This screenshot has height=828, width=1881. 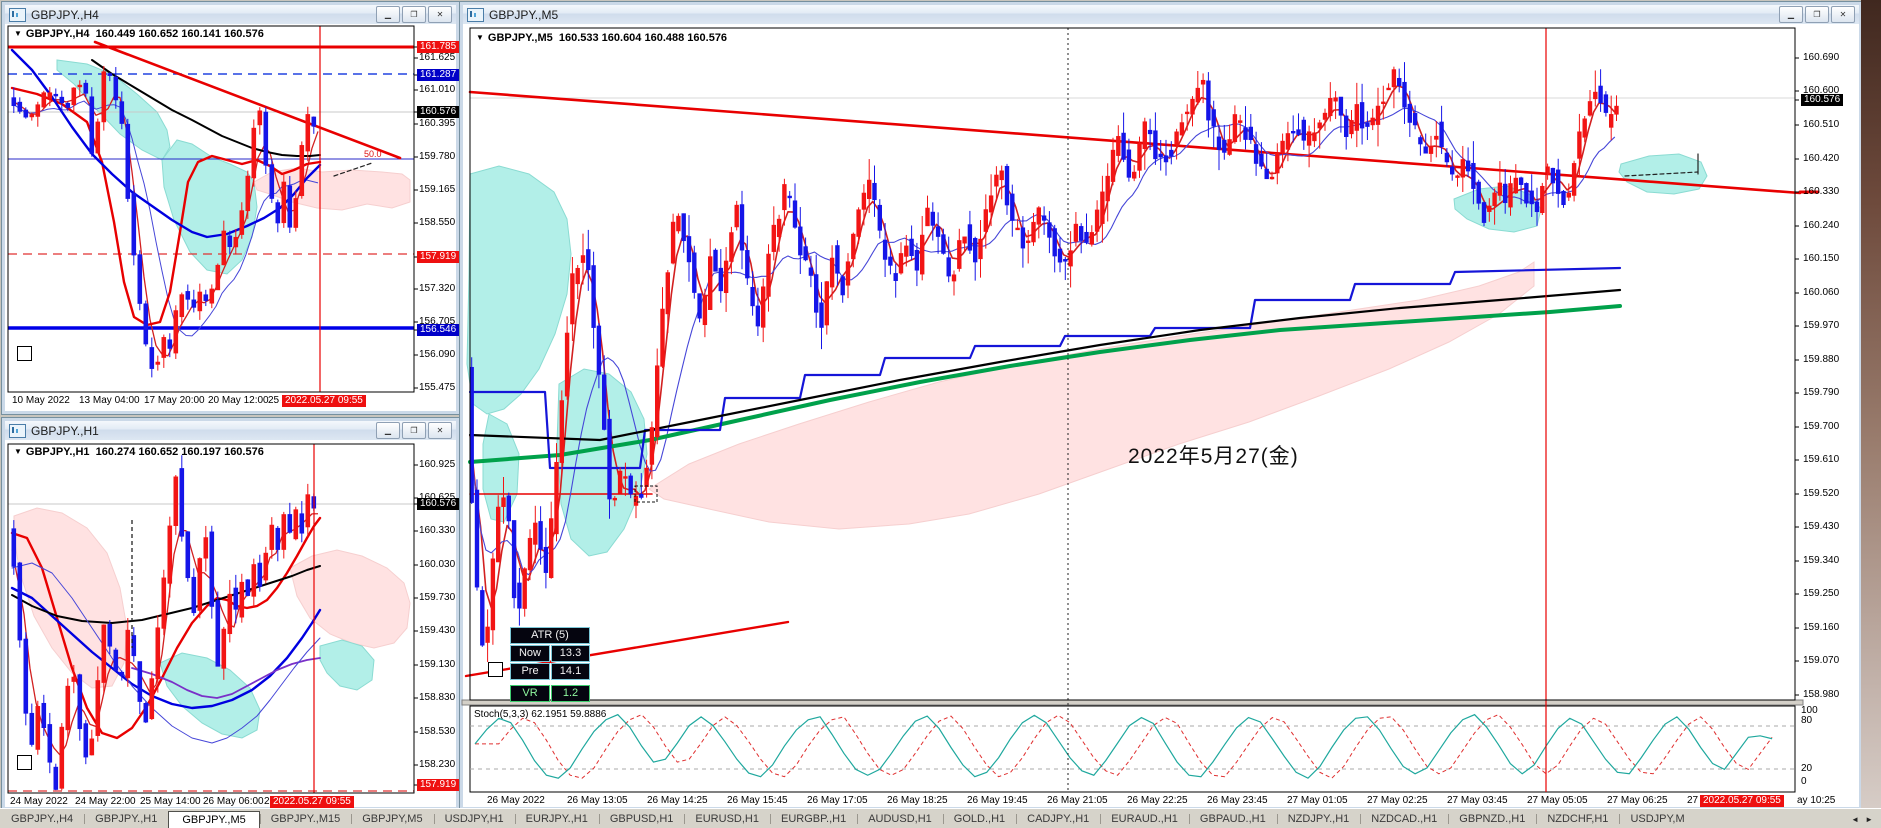 I want to click on atr-pre-label: Pre, so click(x=530, y=671).